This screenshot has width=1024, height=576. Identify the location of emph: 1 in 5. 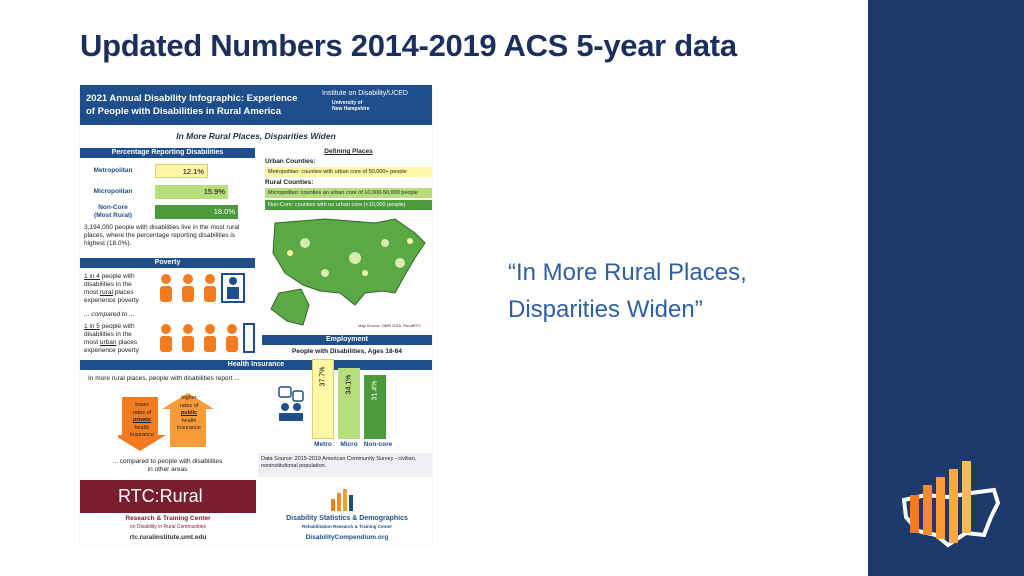
(92, 326).